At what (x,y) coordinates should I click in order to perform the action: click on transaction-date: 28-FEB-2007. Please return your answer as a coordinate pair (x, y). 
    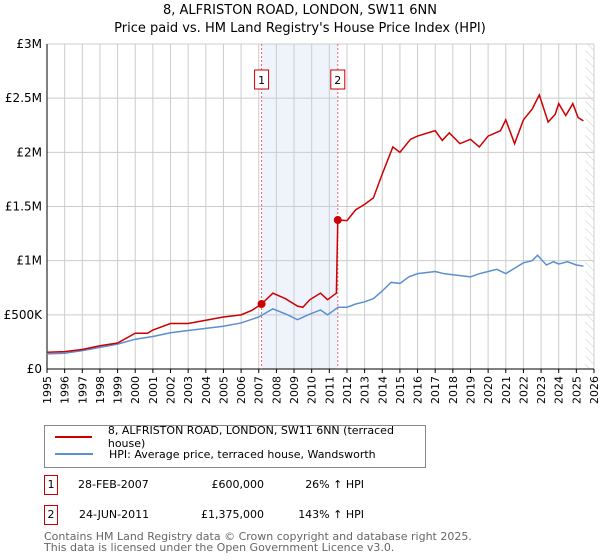
    Looking at the image, I should click on (113, 484).